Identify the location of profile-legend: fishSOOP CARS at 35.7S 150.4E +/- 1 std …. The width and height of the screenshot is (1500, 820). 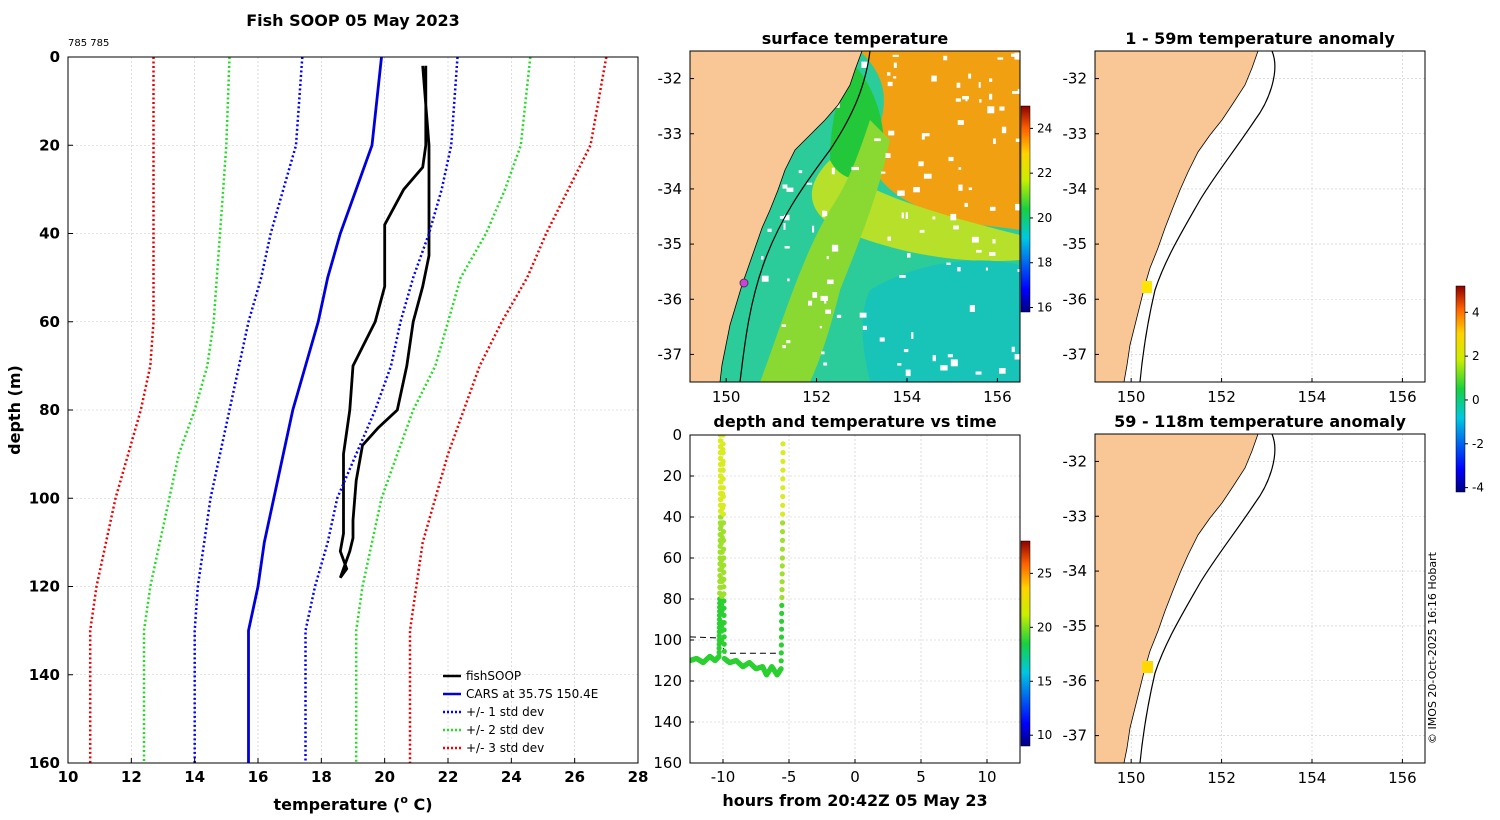
(520, 712).